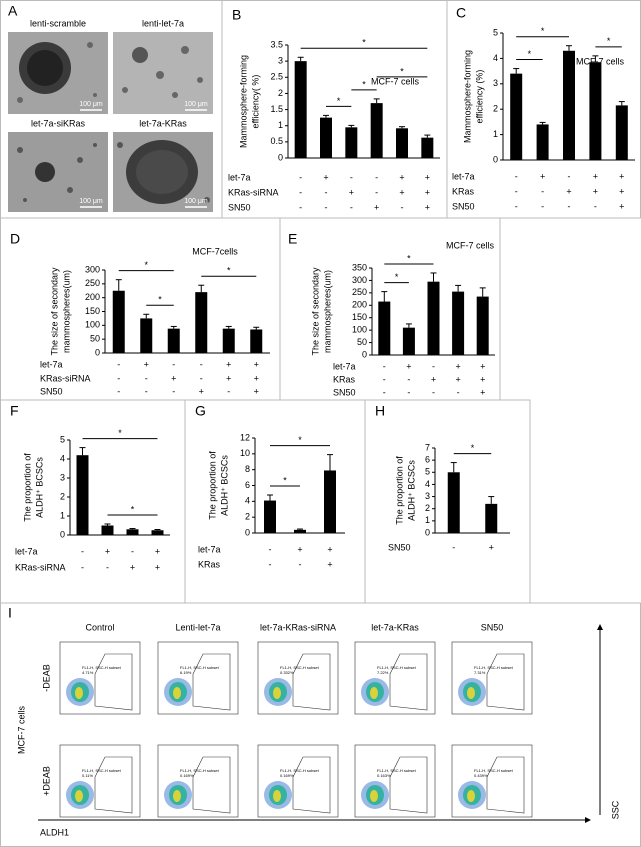  I want to click on gate, so click(211, 785).